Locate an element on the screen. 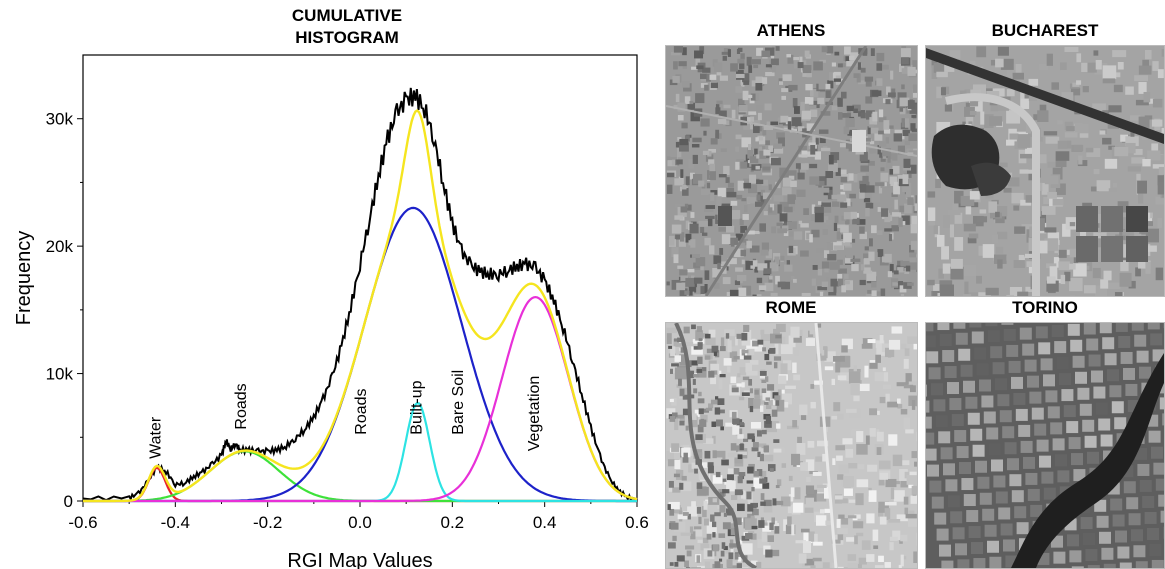  peak-annotation: Built-up is located at coordinates (416, 407).